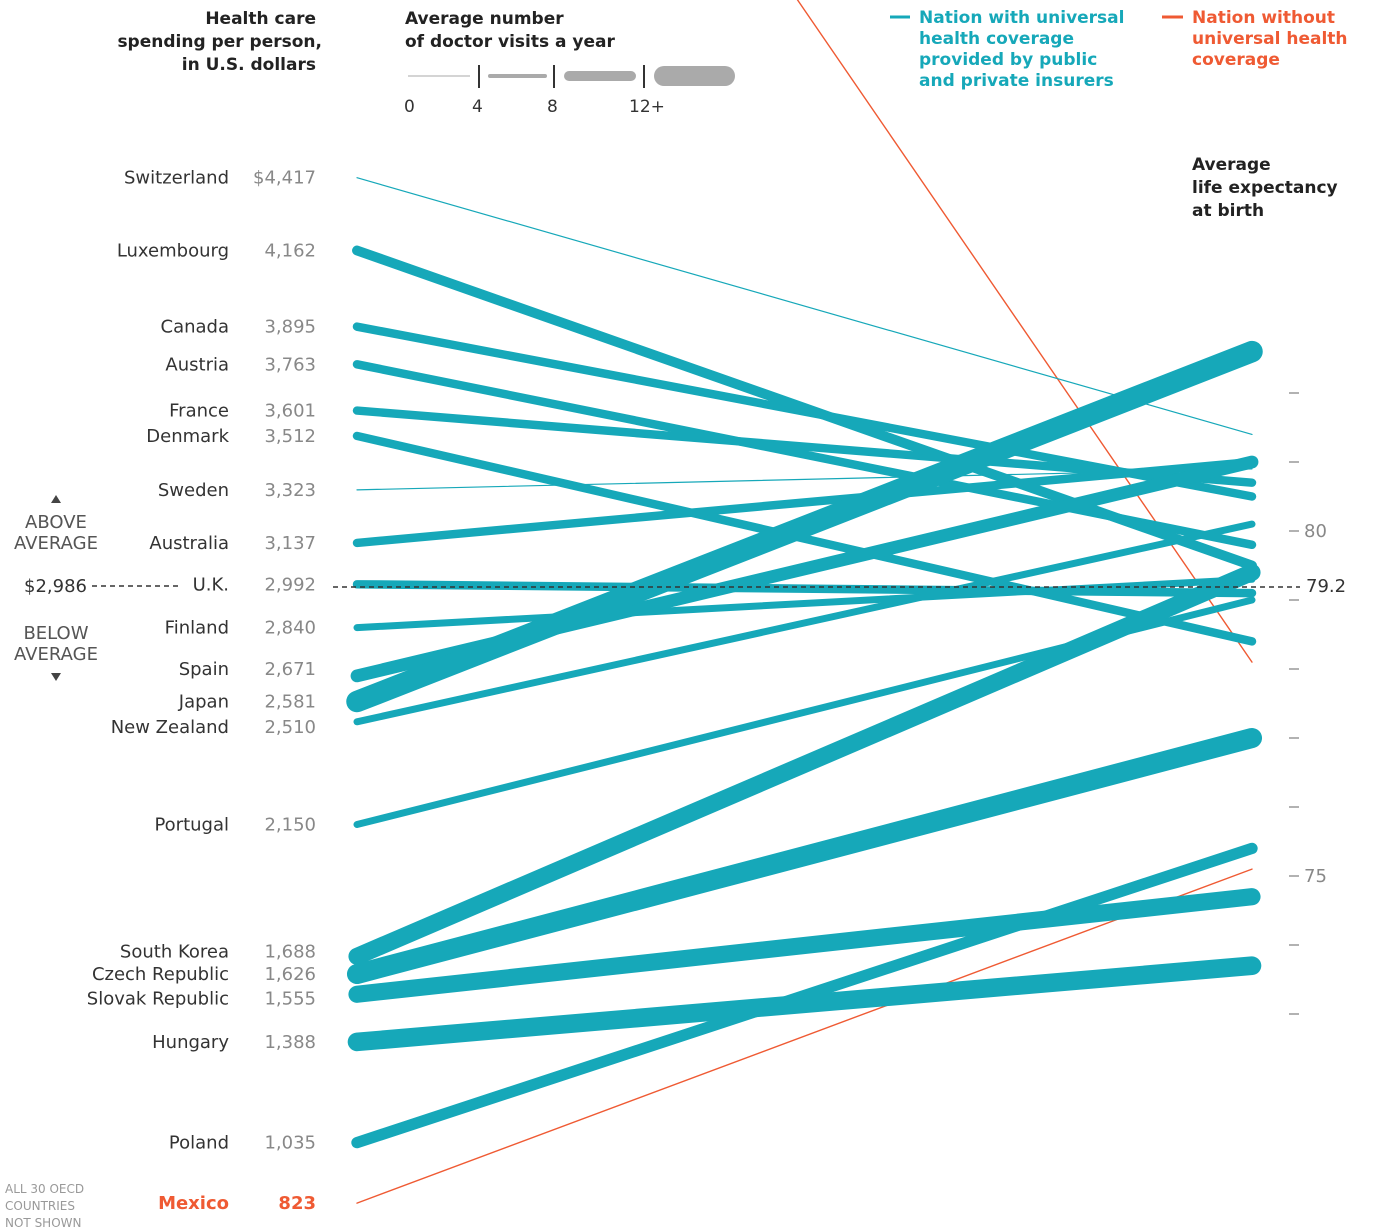 The width and height of the screenshot is (1375, 1231). I want to click on slope-line-australia, so click(804, 502).